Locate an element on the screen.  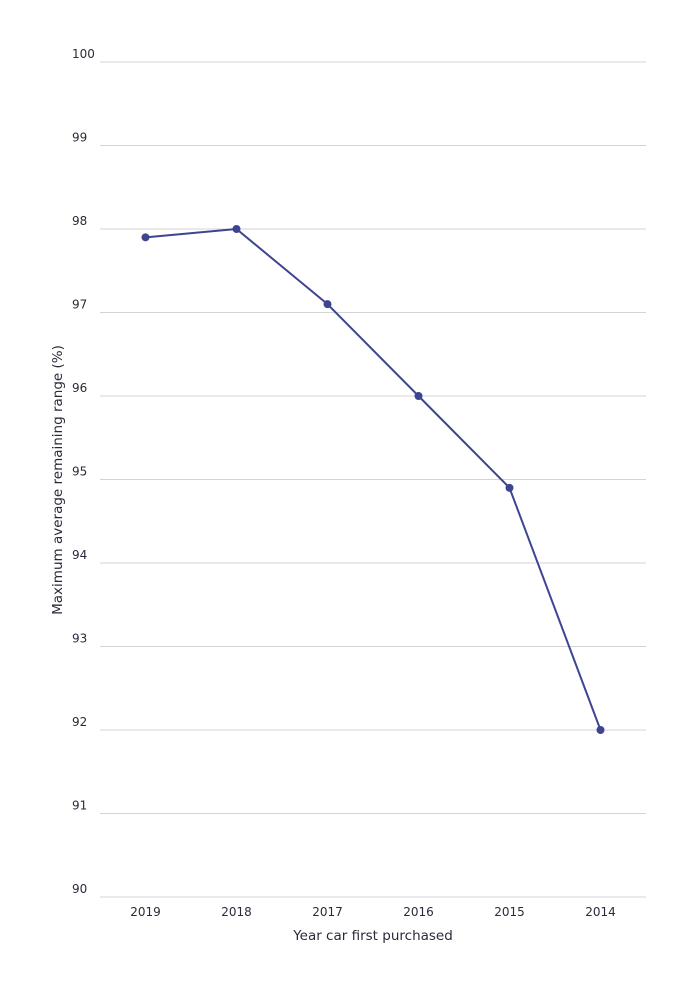
data-point-2018 is located at coordinates (236, 229).